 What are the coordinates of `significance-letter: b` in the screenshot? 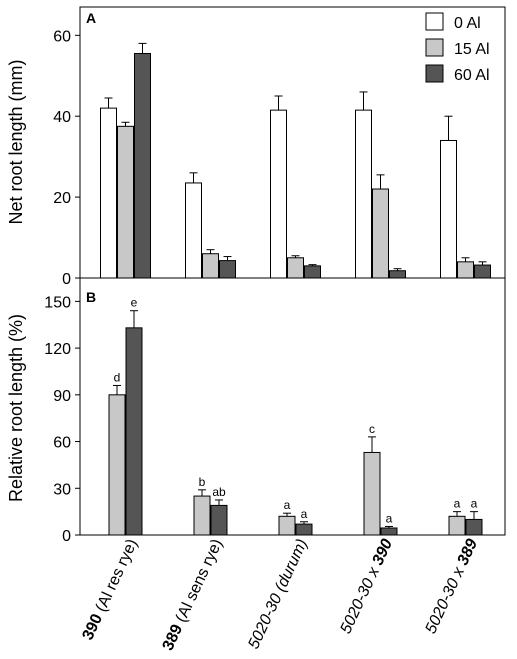 It's located at (202, 482).